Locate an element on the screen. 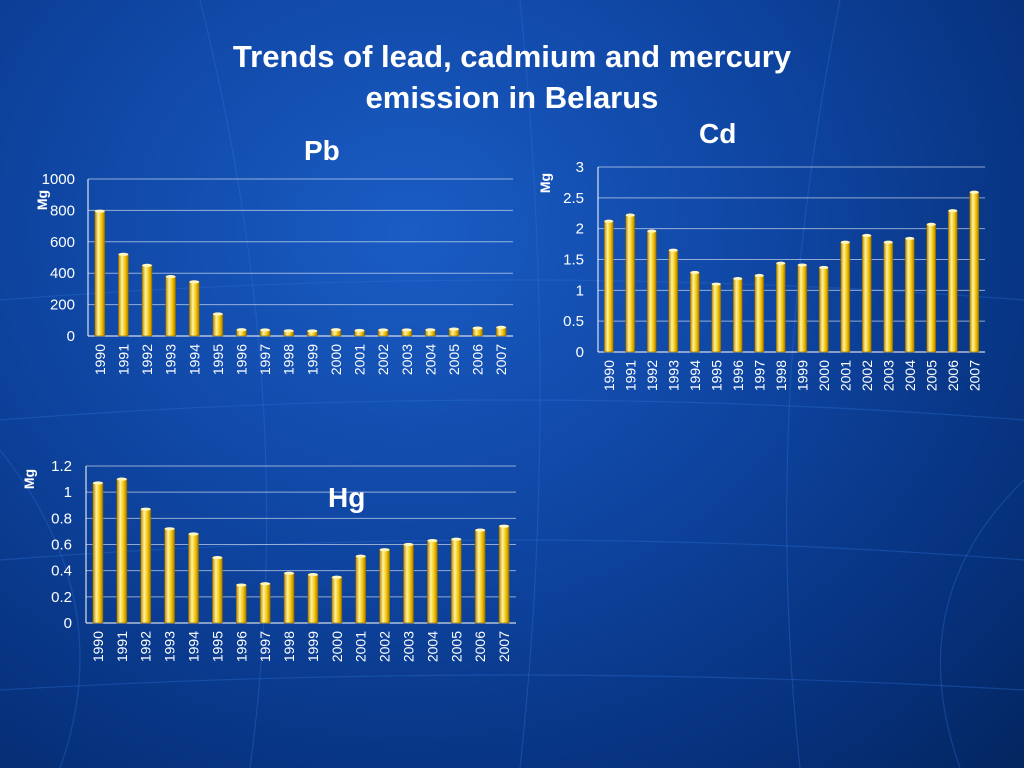 The width and height of the screenshot is (1024, 768). cd-x-tick-label: 2006 is located at coordinates (953, 375).